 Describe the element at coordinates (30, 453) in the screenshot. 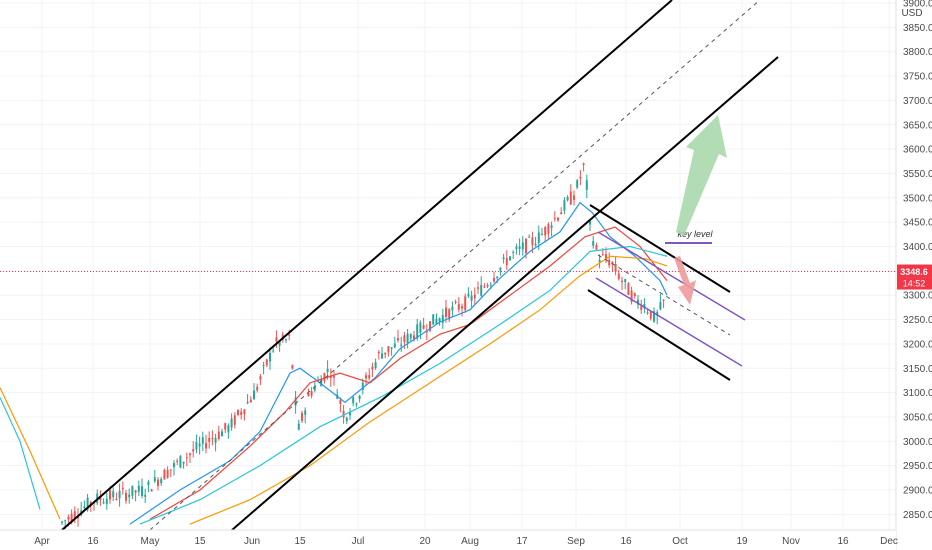

I see `ma-orange-line-left` at that location.